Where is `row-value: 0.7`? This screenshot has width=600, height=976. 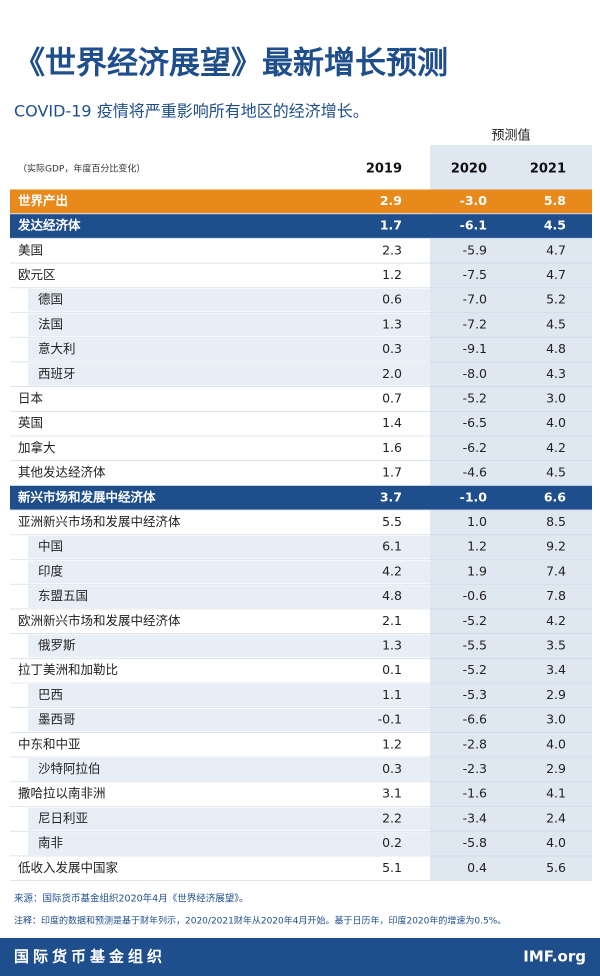
row-value: 0.7 is located at coordinates (392, 397).